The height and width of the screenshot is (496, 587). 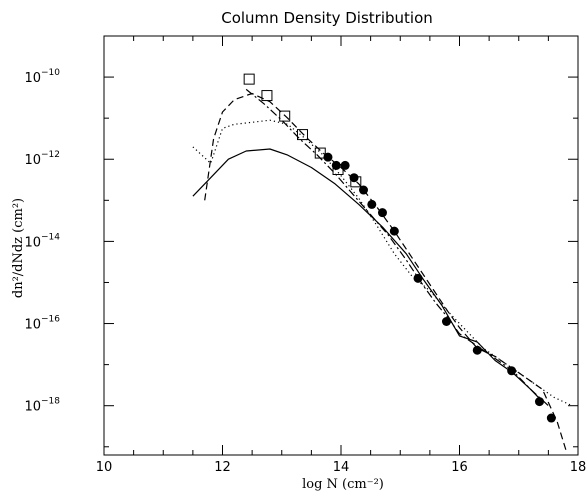 I want to click on x-tick-label: 18, so click(x=578, y=467).